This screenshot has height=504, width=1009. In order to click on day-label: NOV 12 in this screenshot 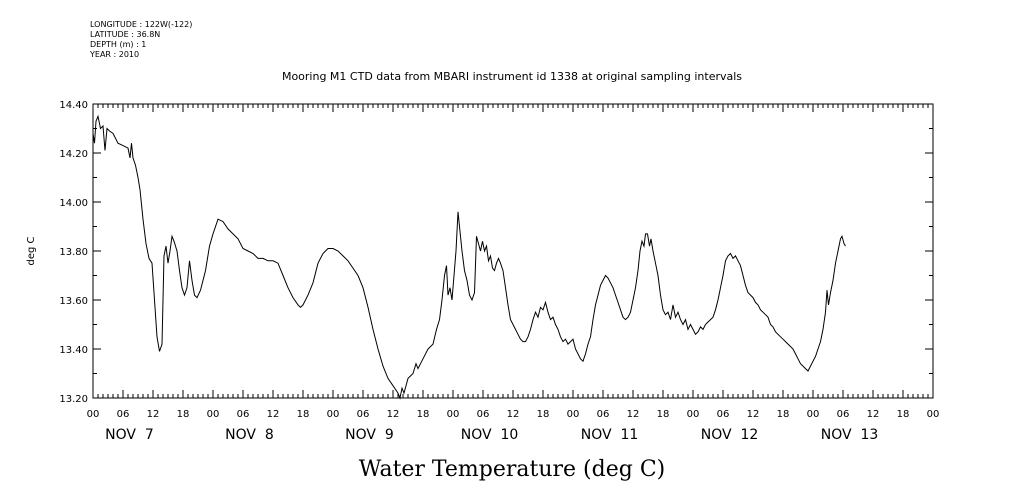, I will do `click(730, 435)`.